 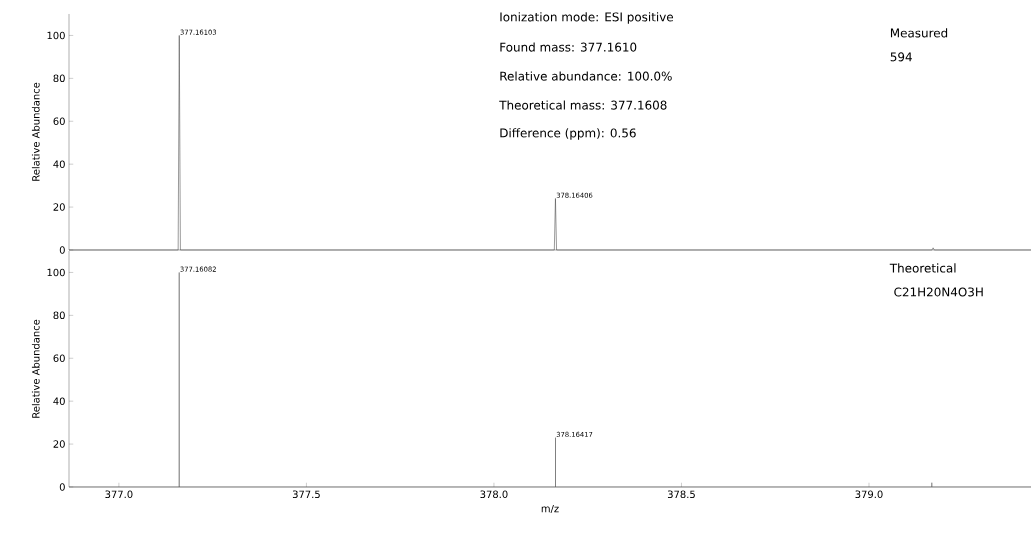 What do you see at coordinates (583, 105) in the screenshot?
I see `annotation: Theoretical mass: 377.1608` at bounding box center [583, 105].